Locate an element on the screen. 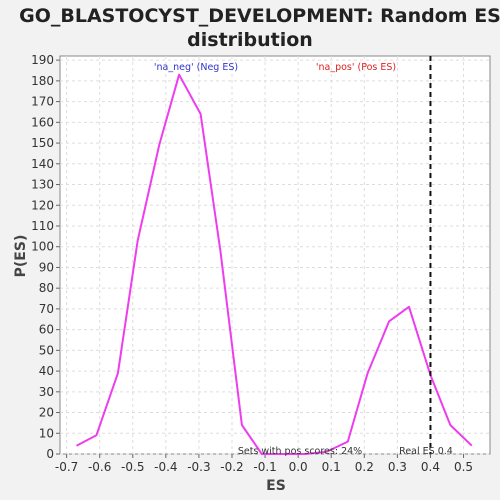  chart-title-line-1: GO_BLASTOCYST_DEVELOPMENT: Random ES is located at coordinates (259, 16).